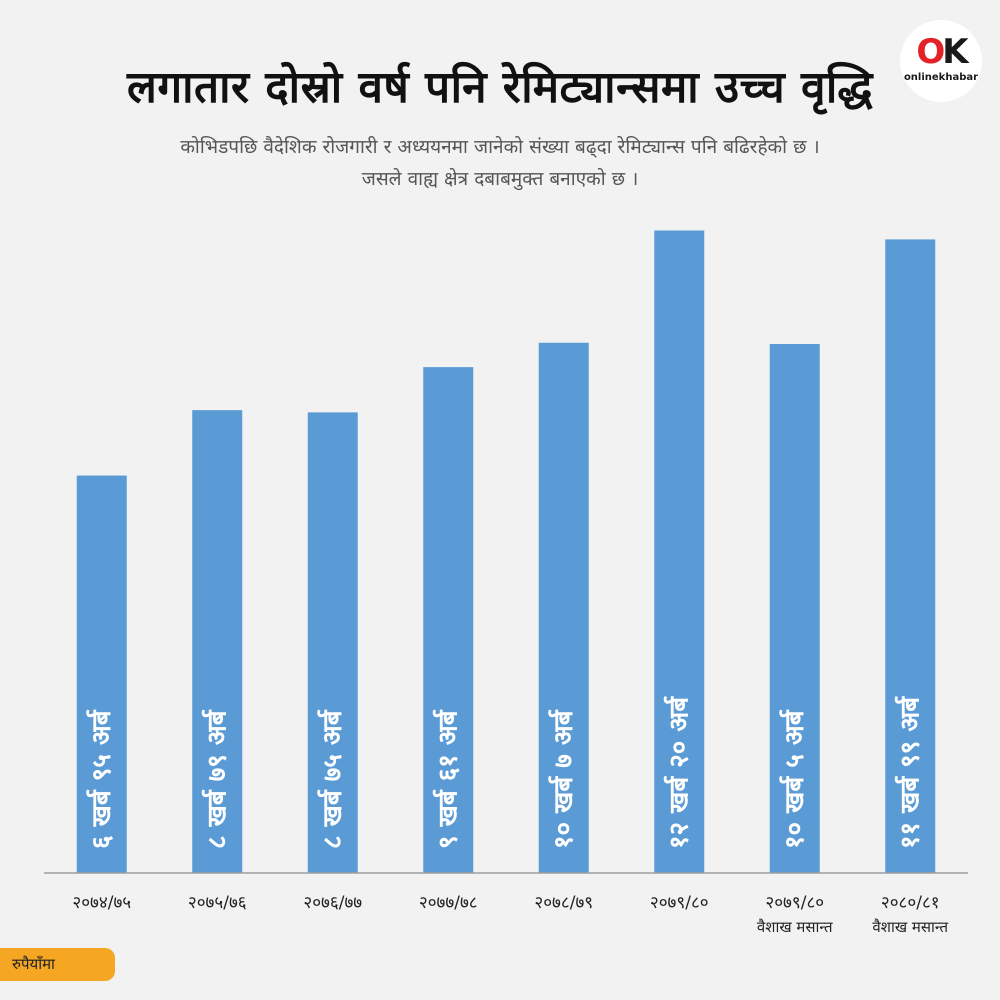 The height and width of the screenshot is (1000, 1000). Describe the element at coordinates (930, 52) in the screenshot. I see `logo-mark-o: O` at that location.